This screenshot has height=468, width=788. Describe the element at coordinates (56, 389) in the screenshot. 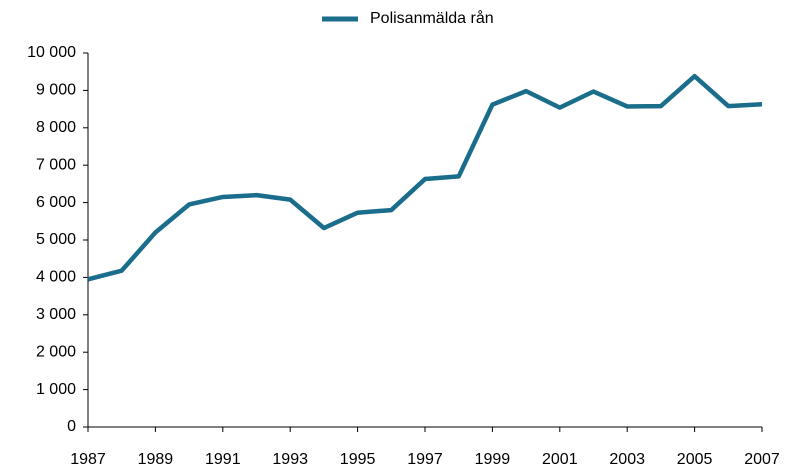

I see `y-tick-label: 1 000` at that location.